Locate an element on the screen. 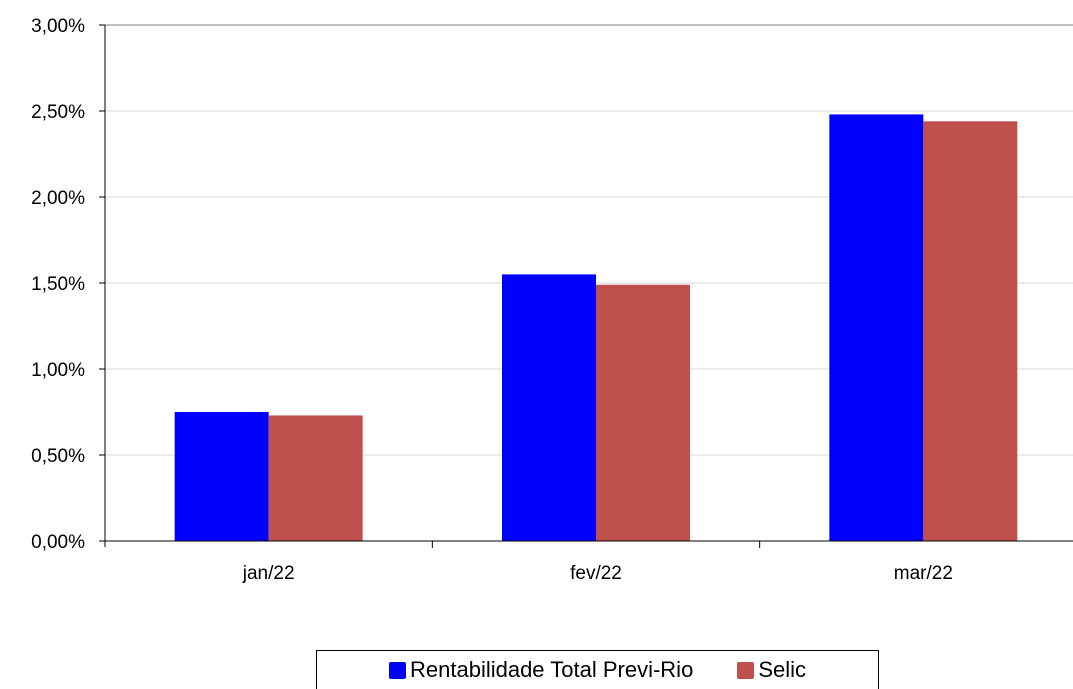  legend-item-series-2: Selic is located at coordinates (771, 670).